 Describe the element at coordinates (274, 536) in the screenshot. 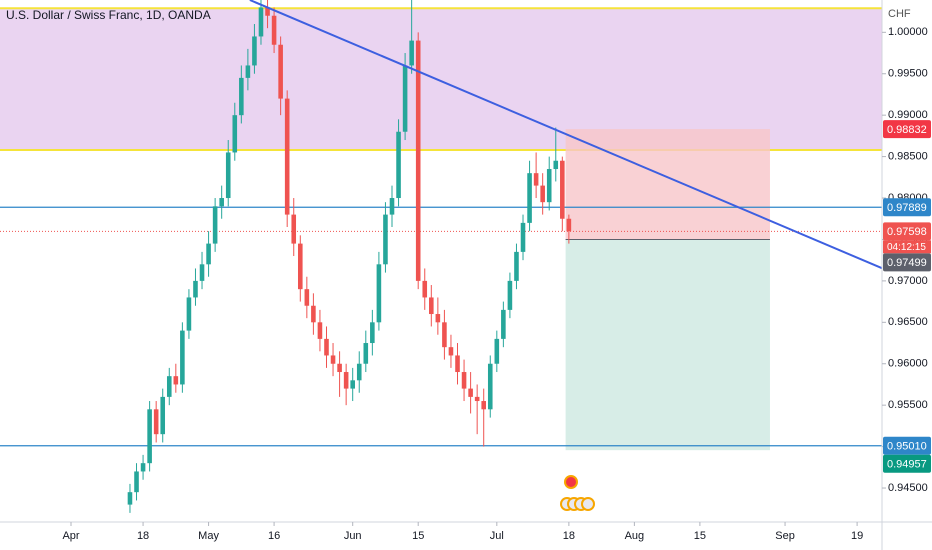

I see `x-tick-label: 16` at that location.